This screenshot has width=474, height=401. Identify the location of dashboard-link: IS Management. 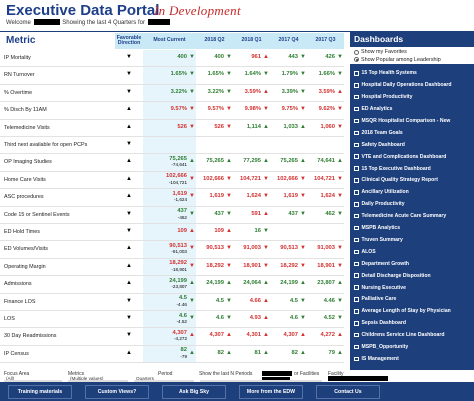
(414, 359).